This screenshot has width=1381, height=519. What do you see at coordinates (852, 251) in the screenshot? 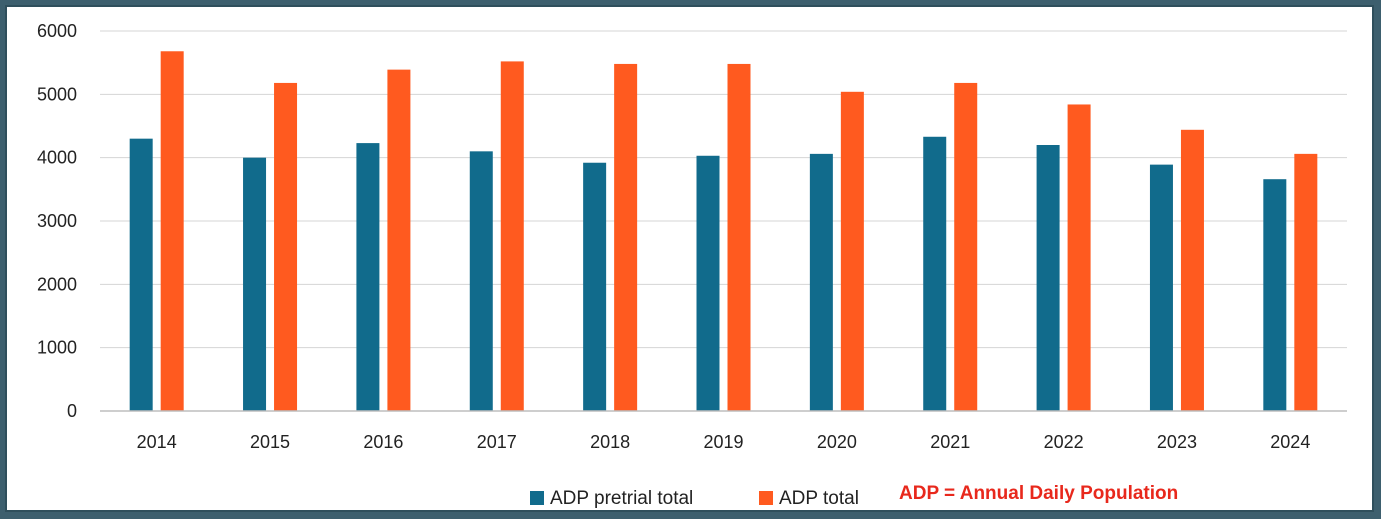
I see `bar-adp-total-2020` at bounding box center [852, 251].